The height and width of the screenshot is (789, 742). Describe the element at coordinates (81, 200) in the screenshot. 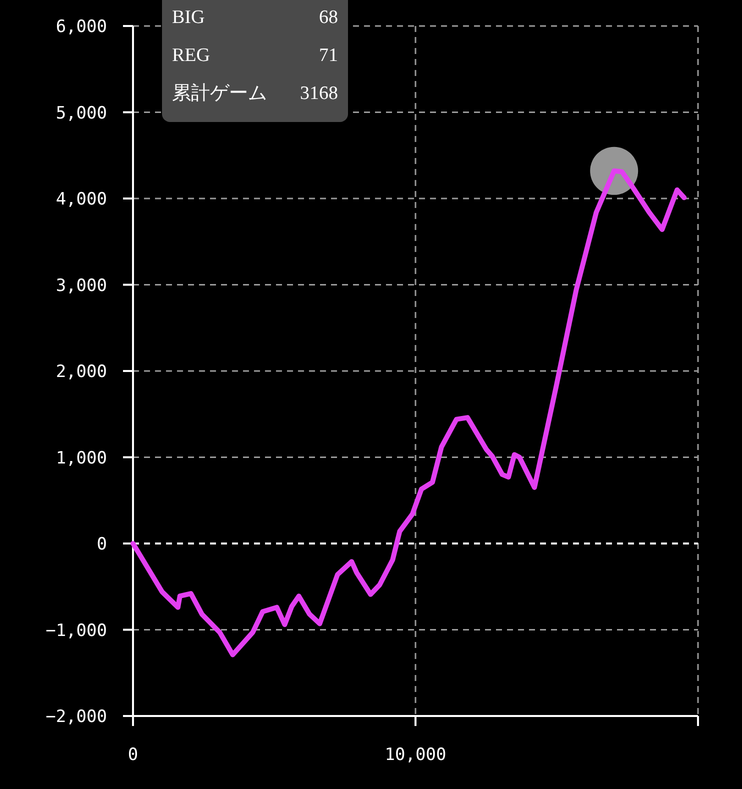

I see `y-tick-label: 4,000` at that location.